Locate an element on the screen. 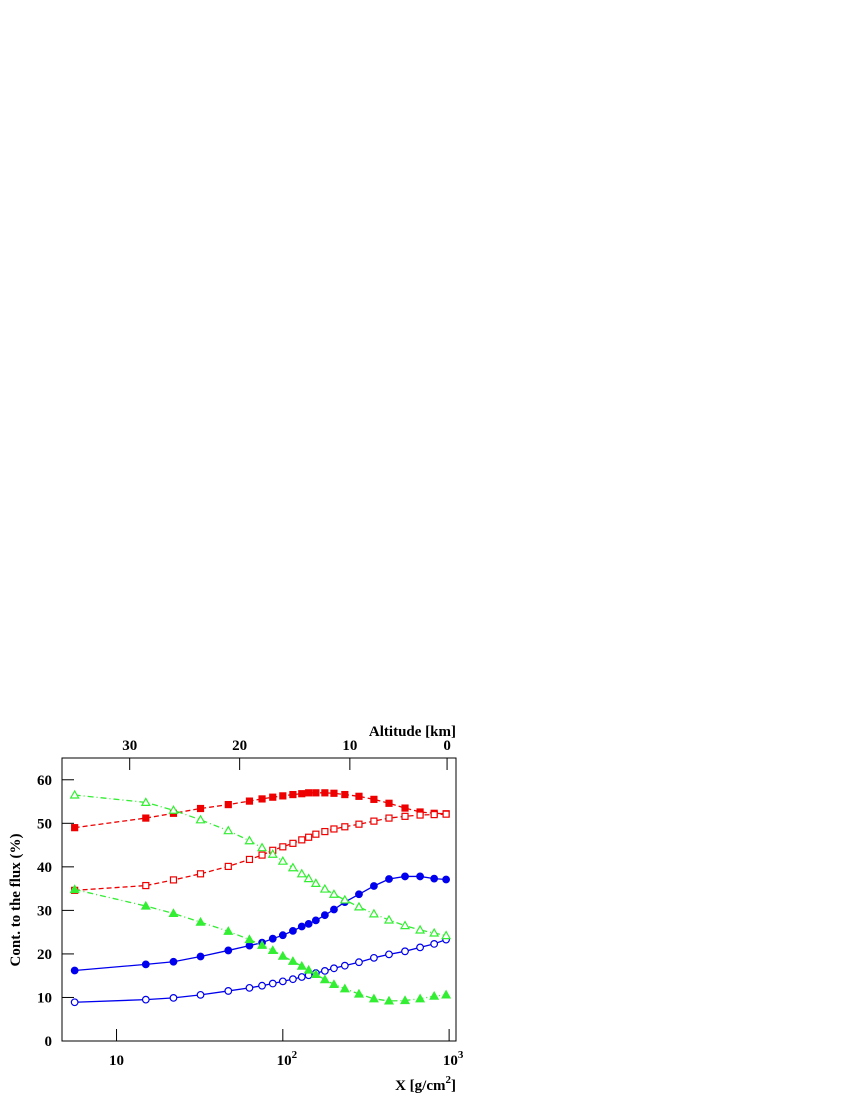  series-line is located at coordinates (260, 970).